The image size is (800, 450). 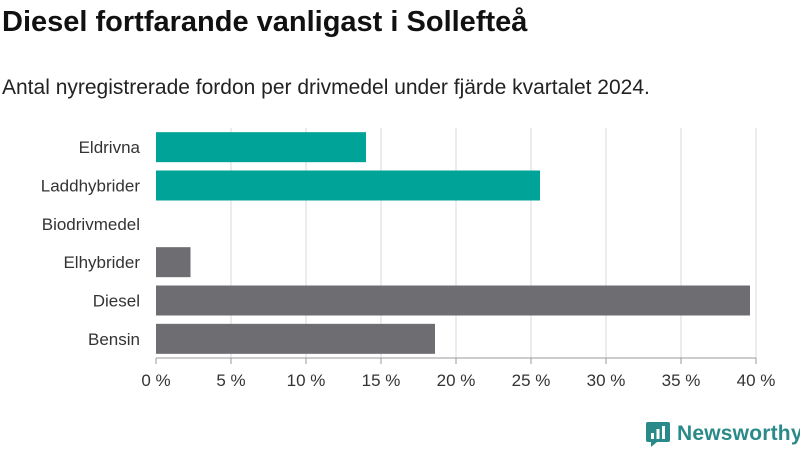 I want to click on brand: Newsworthy, so click(x=722, y=434).